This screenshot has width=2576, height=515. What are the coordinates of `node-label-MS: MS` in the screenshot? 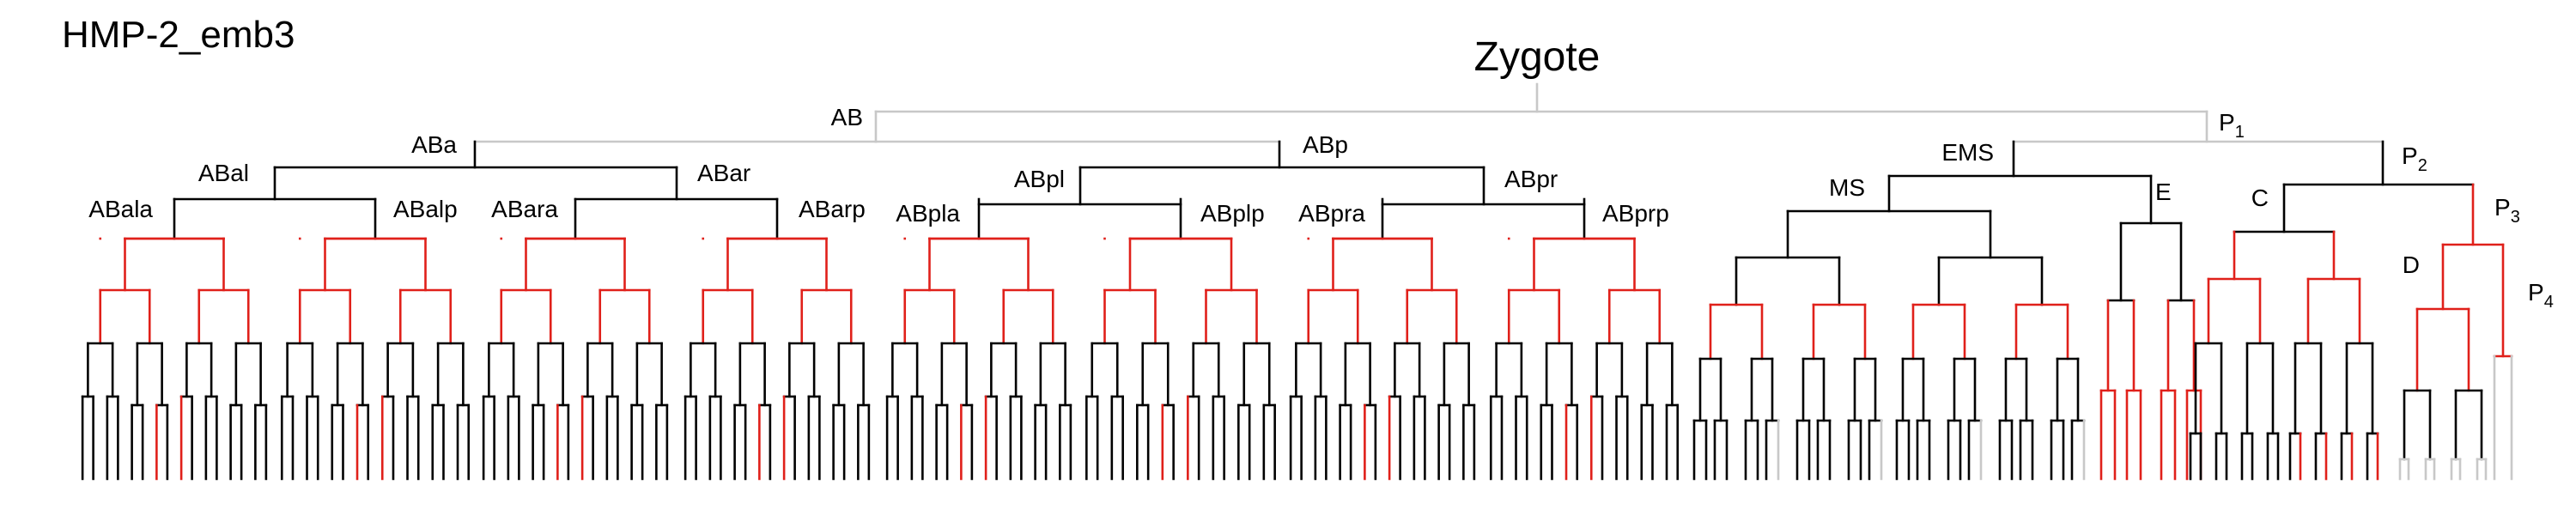 It's located at (1847, 187).